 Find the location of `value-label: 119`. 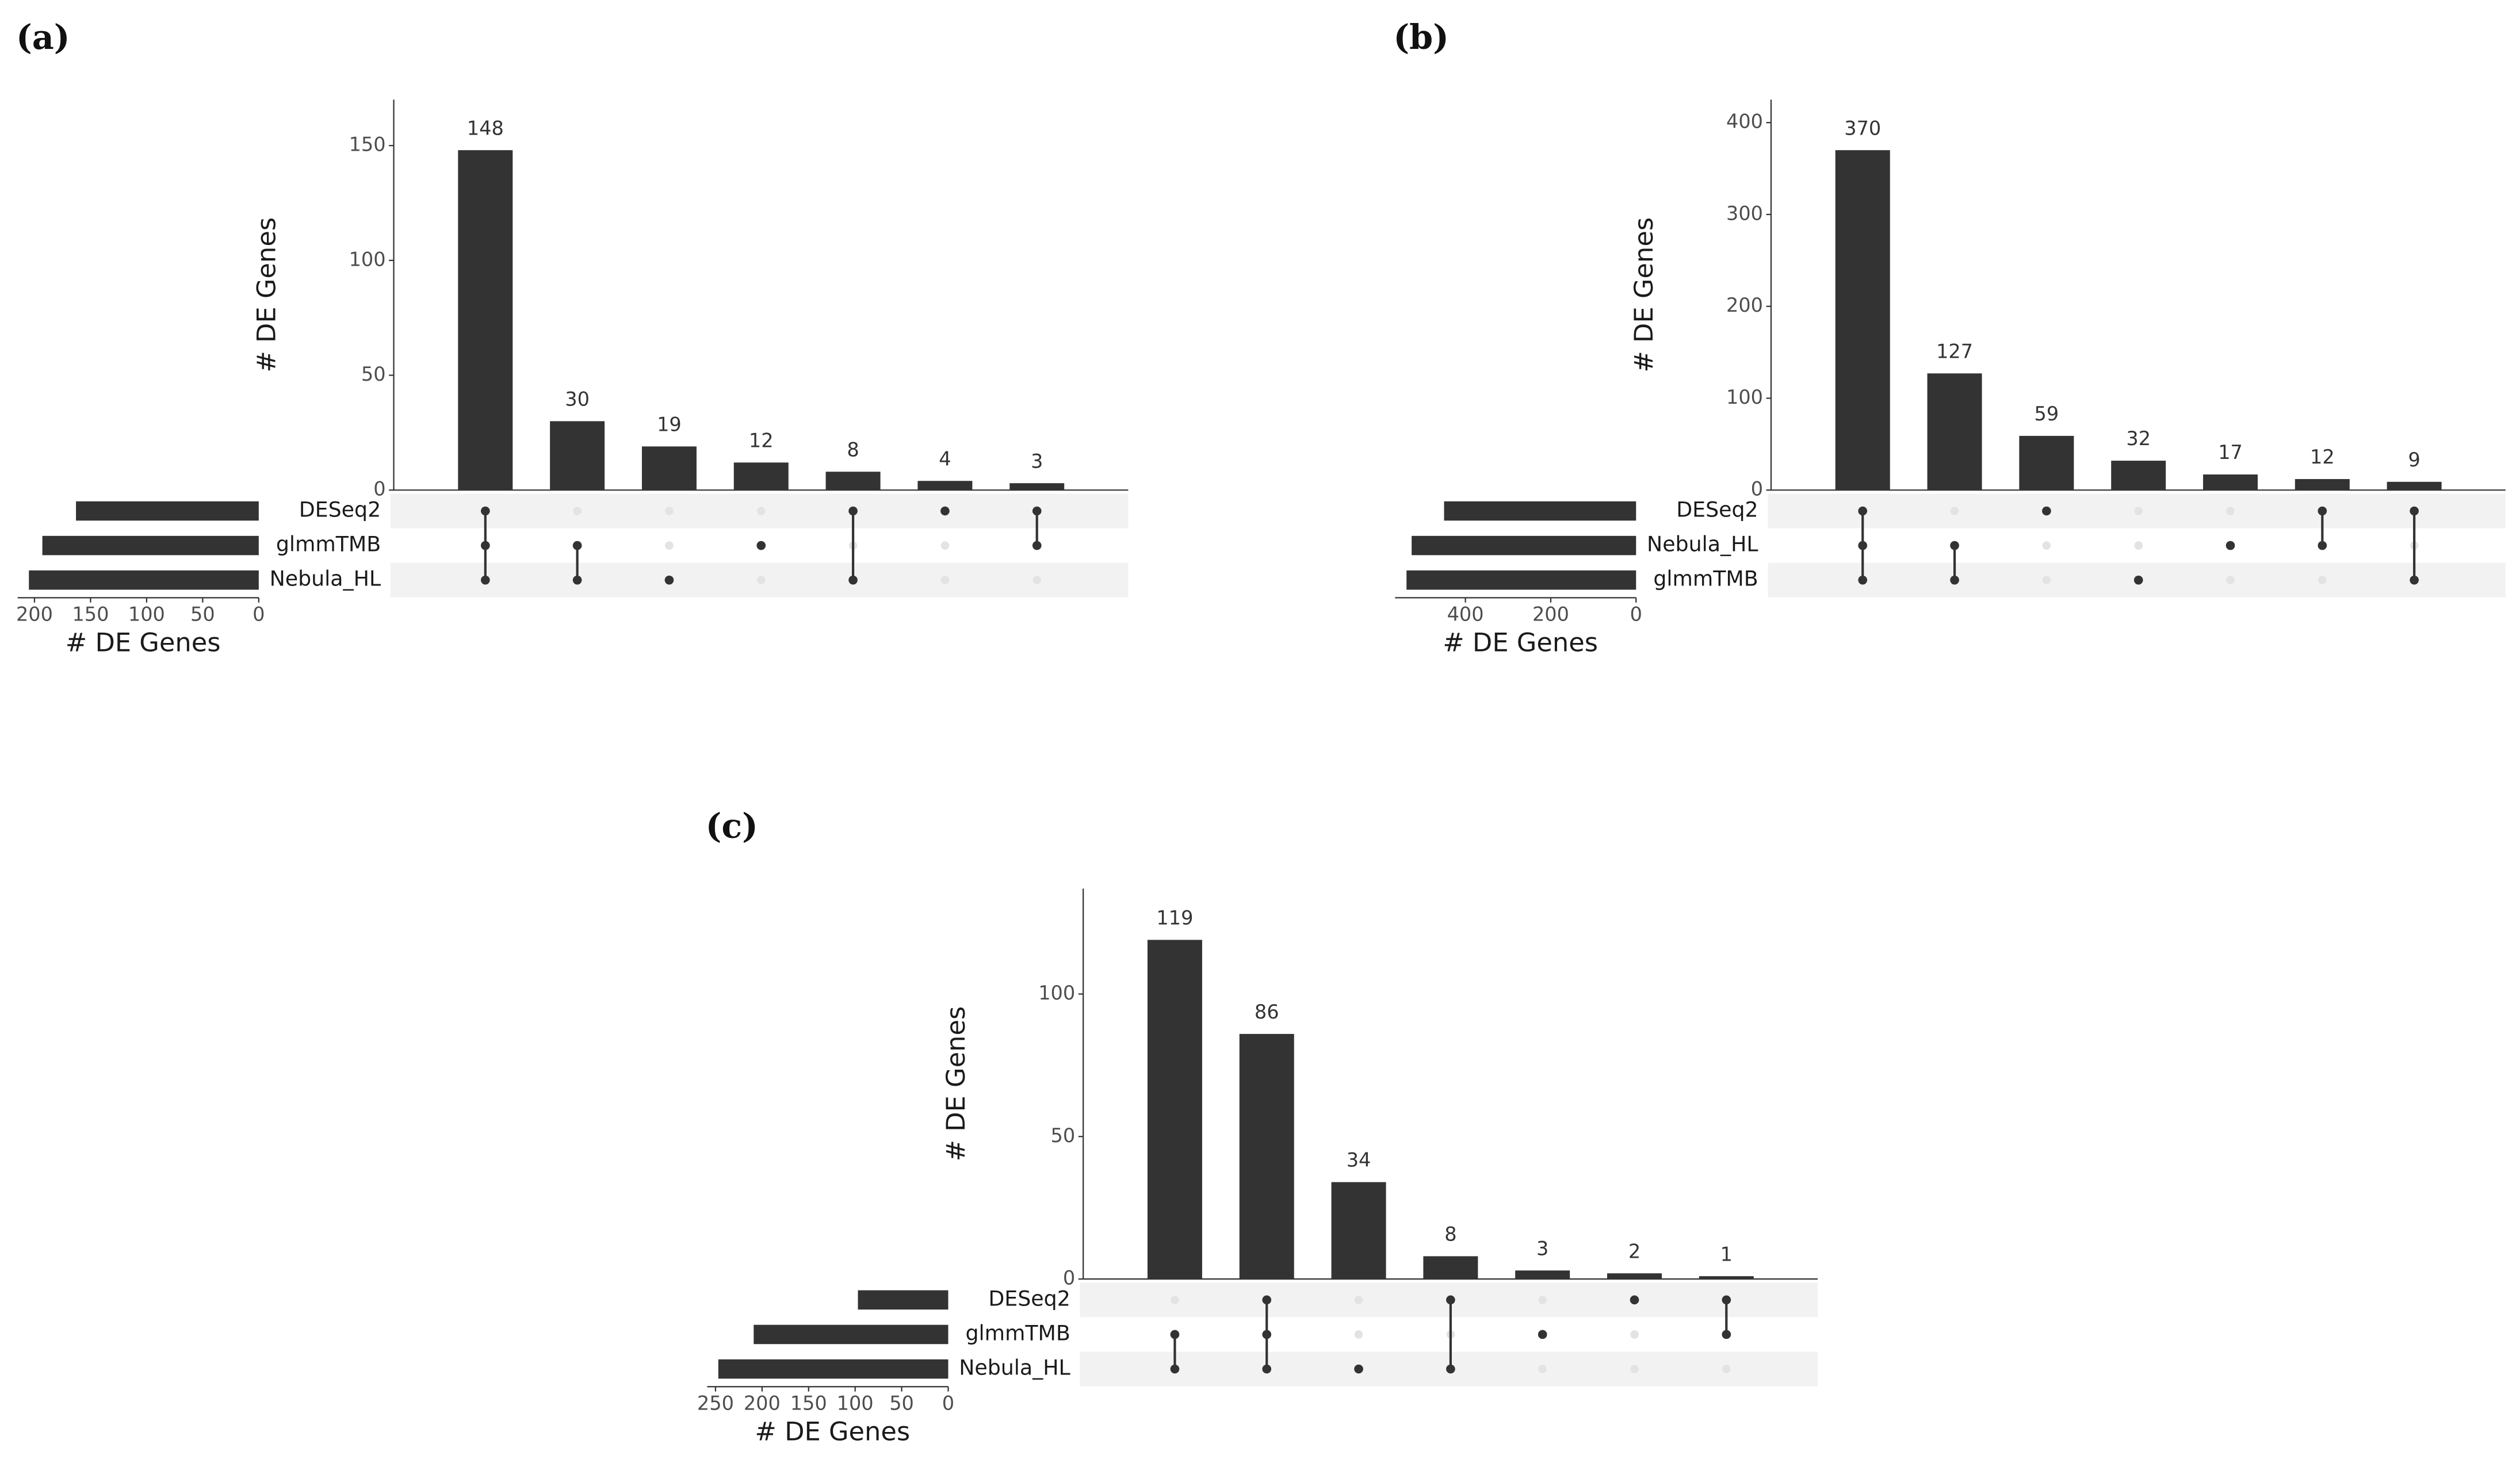

value-label: 119 is located at coordinates (1174, 917).